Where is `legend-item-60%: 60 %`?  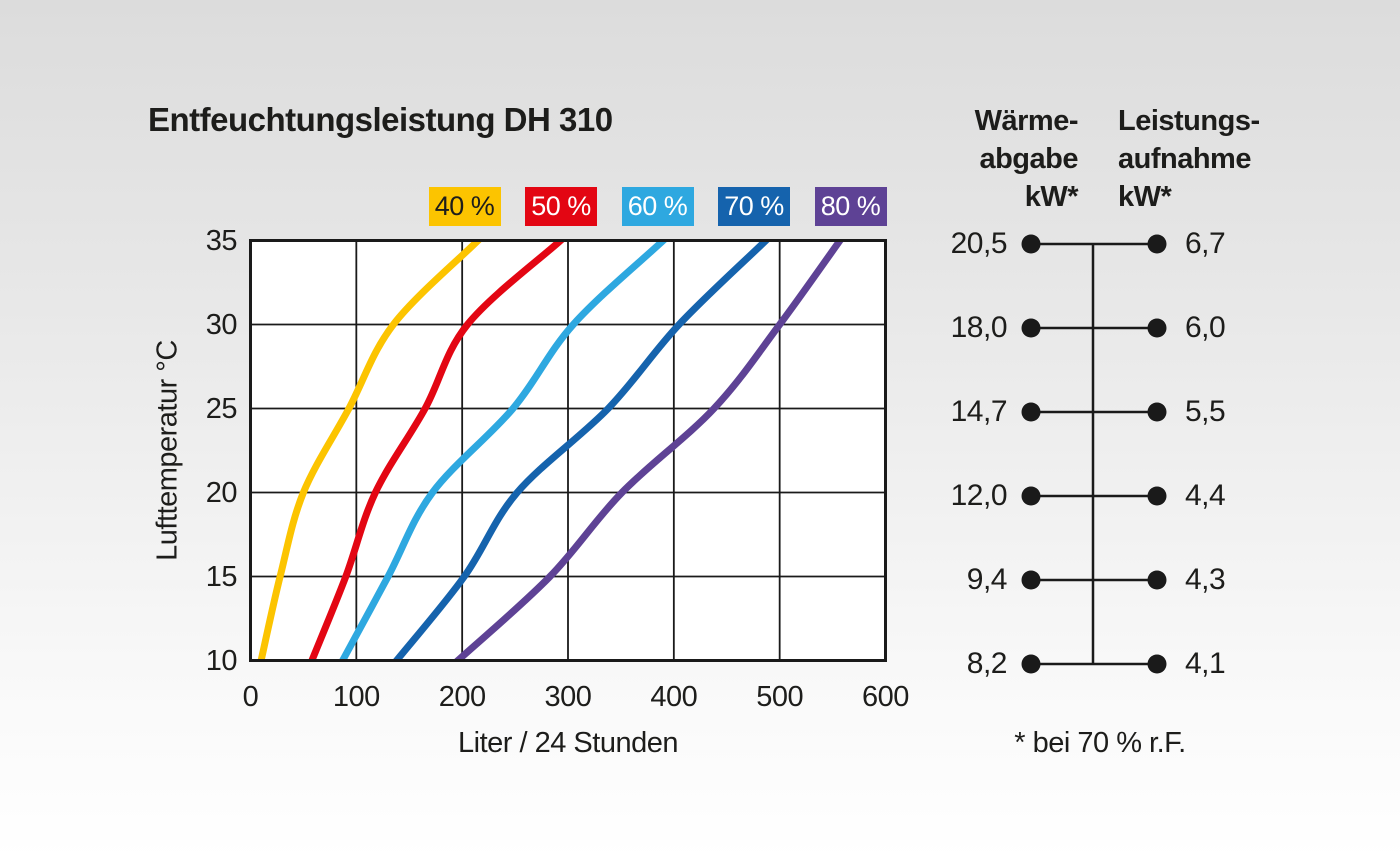
legend-item-60%: 60 % is located at coordinates (657, 206).